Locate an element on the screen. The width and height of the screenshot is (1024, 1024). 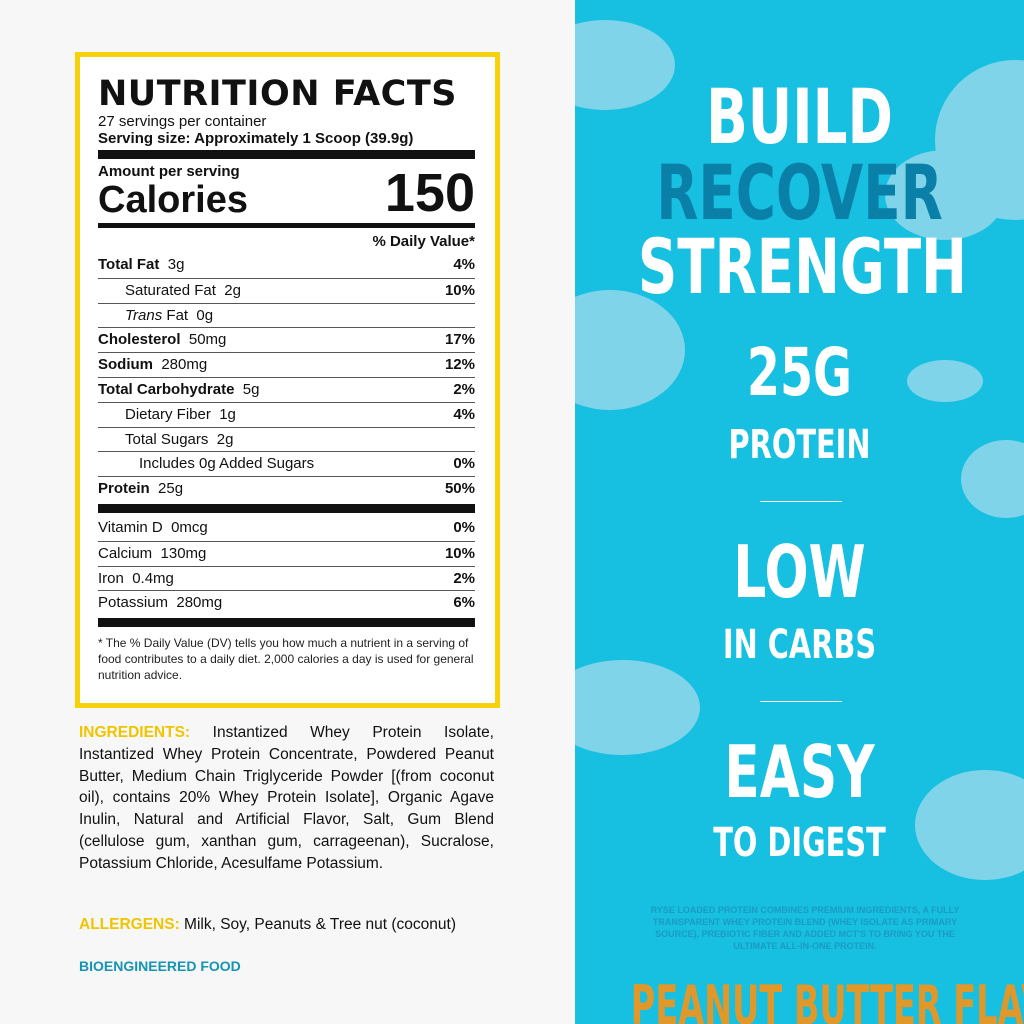
vitamin-amount: 280mg is located at coordinates (199, 603).